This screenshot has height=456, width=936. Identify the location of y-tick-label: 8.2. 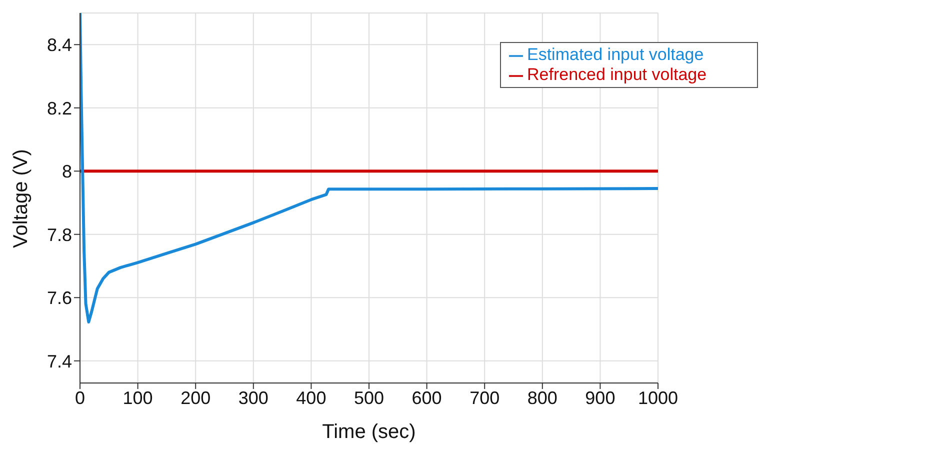
(59, 108).